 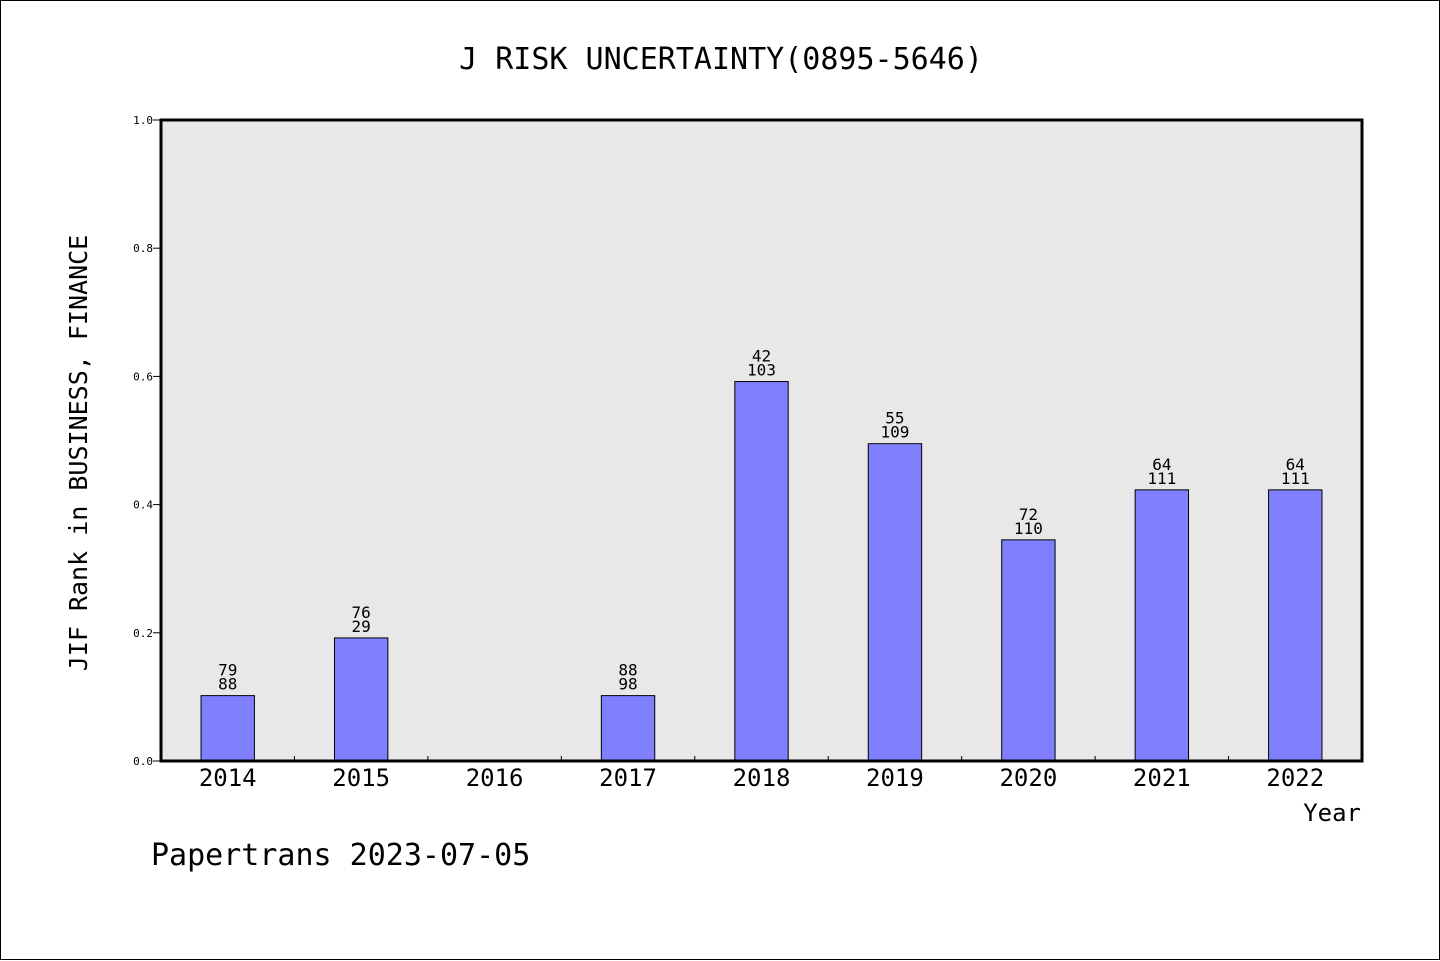 I want to click on bar-label-bottom-2015: 29, so click(x=361, y=626).